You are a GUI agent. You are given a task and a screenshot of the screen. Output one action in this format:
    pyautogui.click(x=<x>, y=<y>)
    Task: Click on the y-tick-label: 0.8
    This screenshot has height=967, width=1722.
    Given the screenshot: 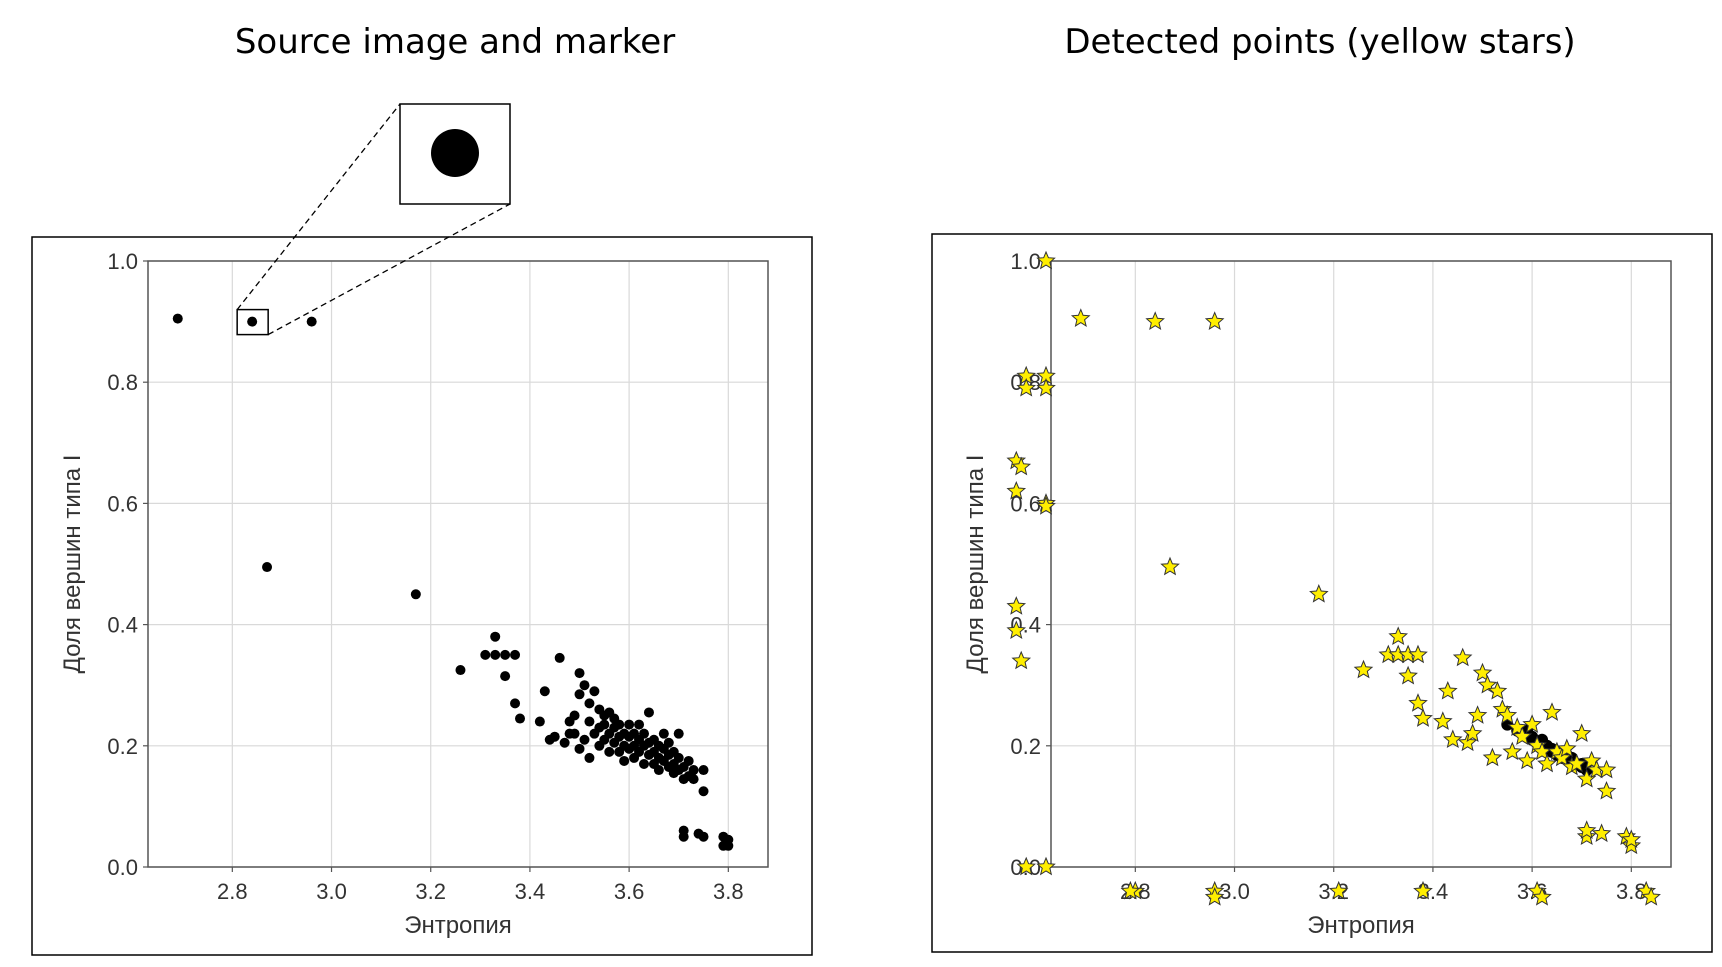 What is the action you would take?
    pyautogui.click(x=1025, y=382)
    